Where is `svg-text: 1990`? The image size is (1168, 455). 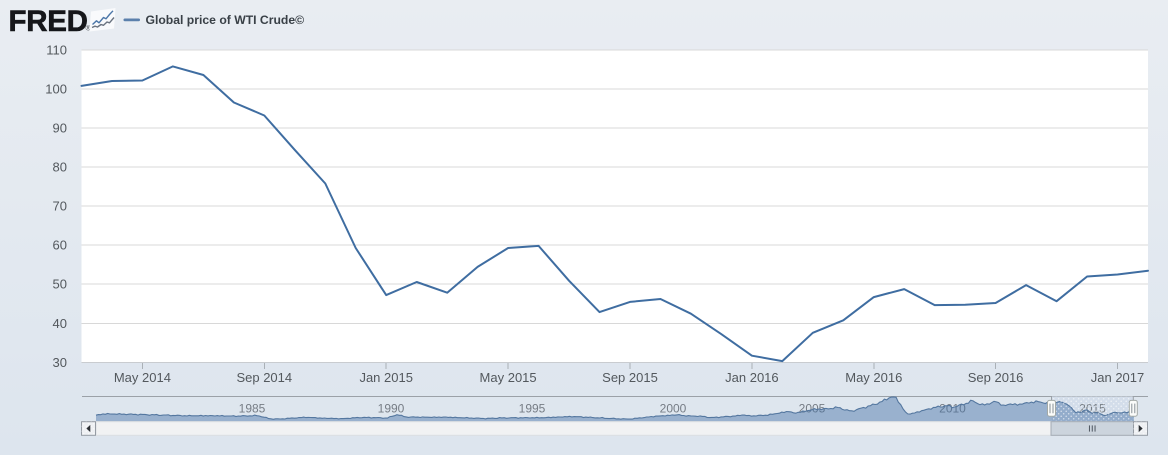 svg-text: 1990 is located at coordinates (391, 409).